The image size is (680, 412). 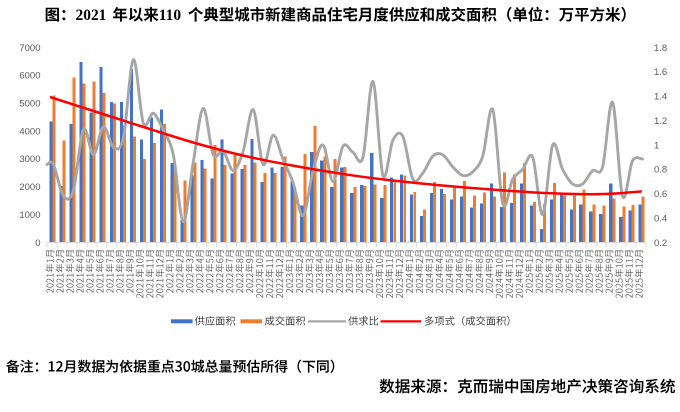 I want to click on svg-text: 0.6, so click(x=660, y=194).